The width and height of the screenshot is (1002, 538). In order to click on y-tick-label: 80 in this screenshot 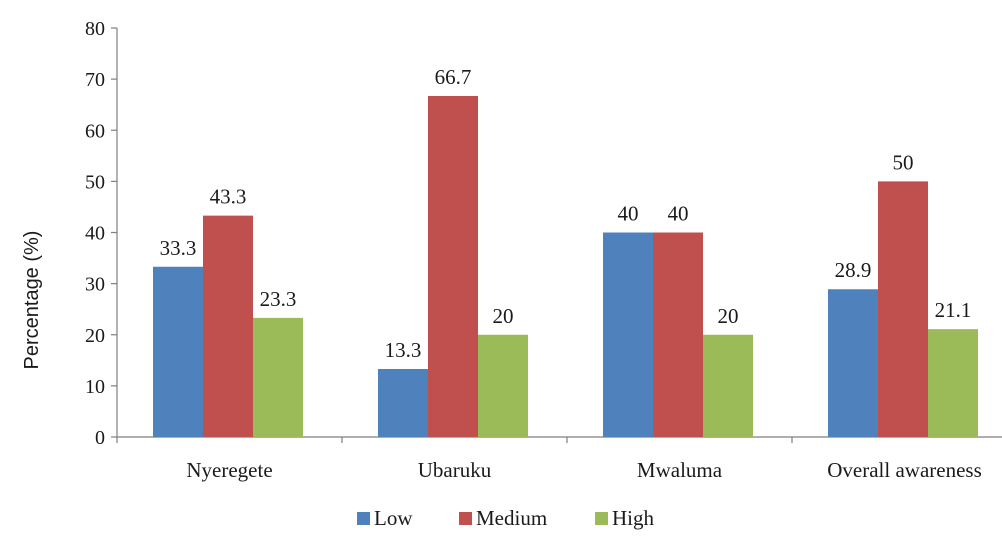, I will do `click(95, 29)`.